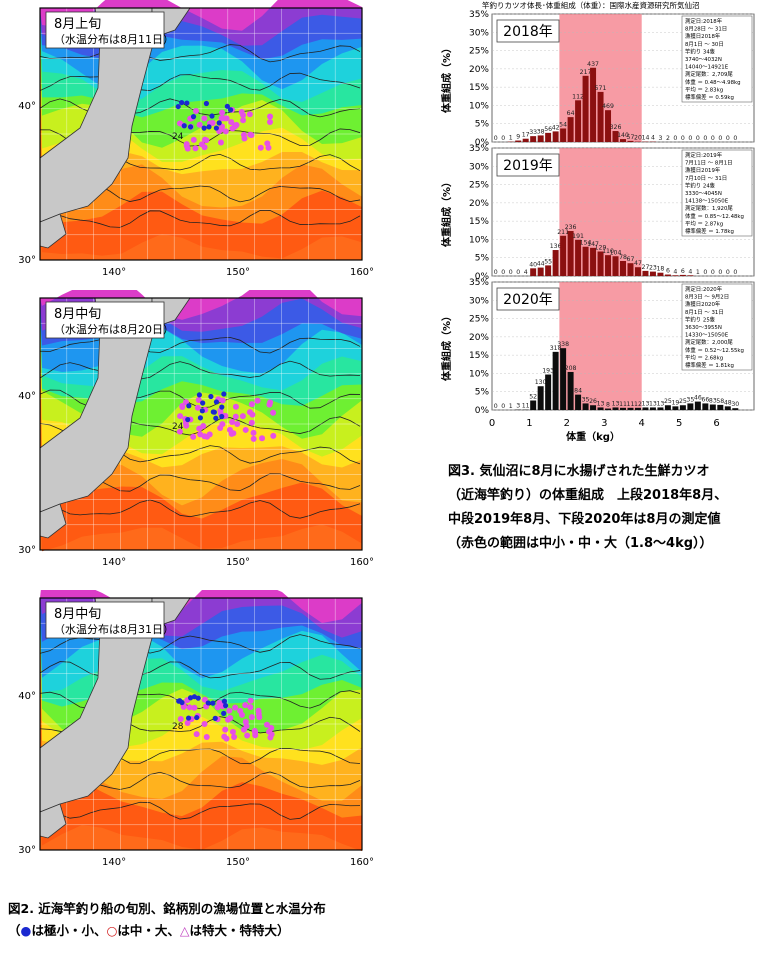 This screenshot has height=955, width=765. What do you see at coordinates (707, 336) in the screenshot?
I see `info-line: 14330～15050E` at bounding box center [707, 336].